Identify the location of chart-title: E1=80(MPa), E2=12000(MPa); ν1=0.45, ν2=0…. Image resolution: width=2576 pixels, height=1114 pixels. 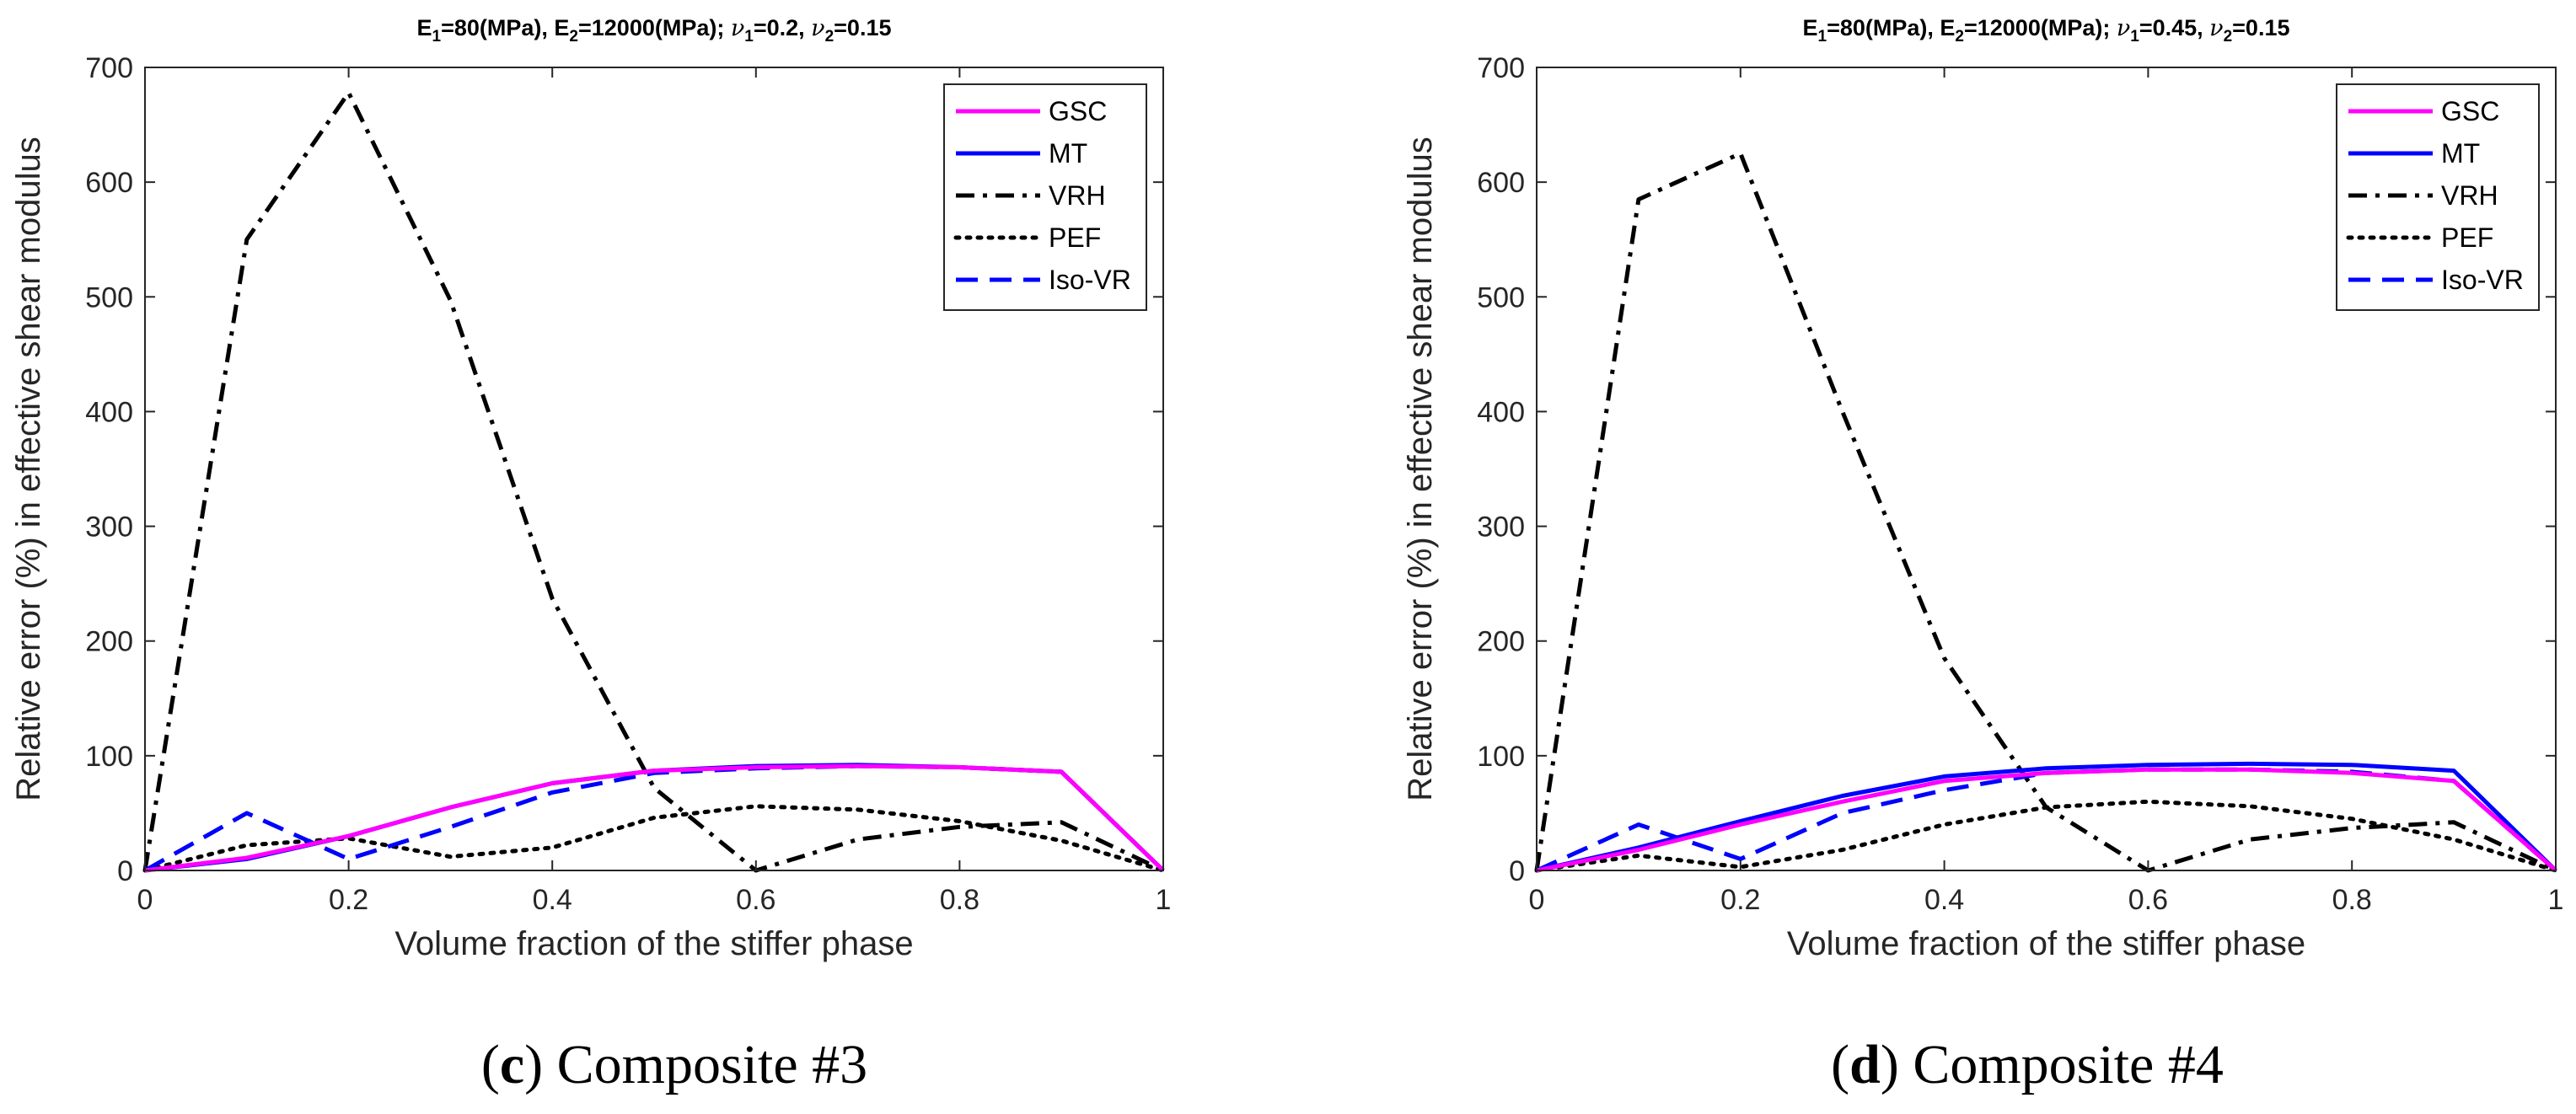
(2046, 30).